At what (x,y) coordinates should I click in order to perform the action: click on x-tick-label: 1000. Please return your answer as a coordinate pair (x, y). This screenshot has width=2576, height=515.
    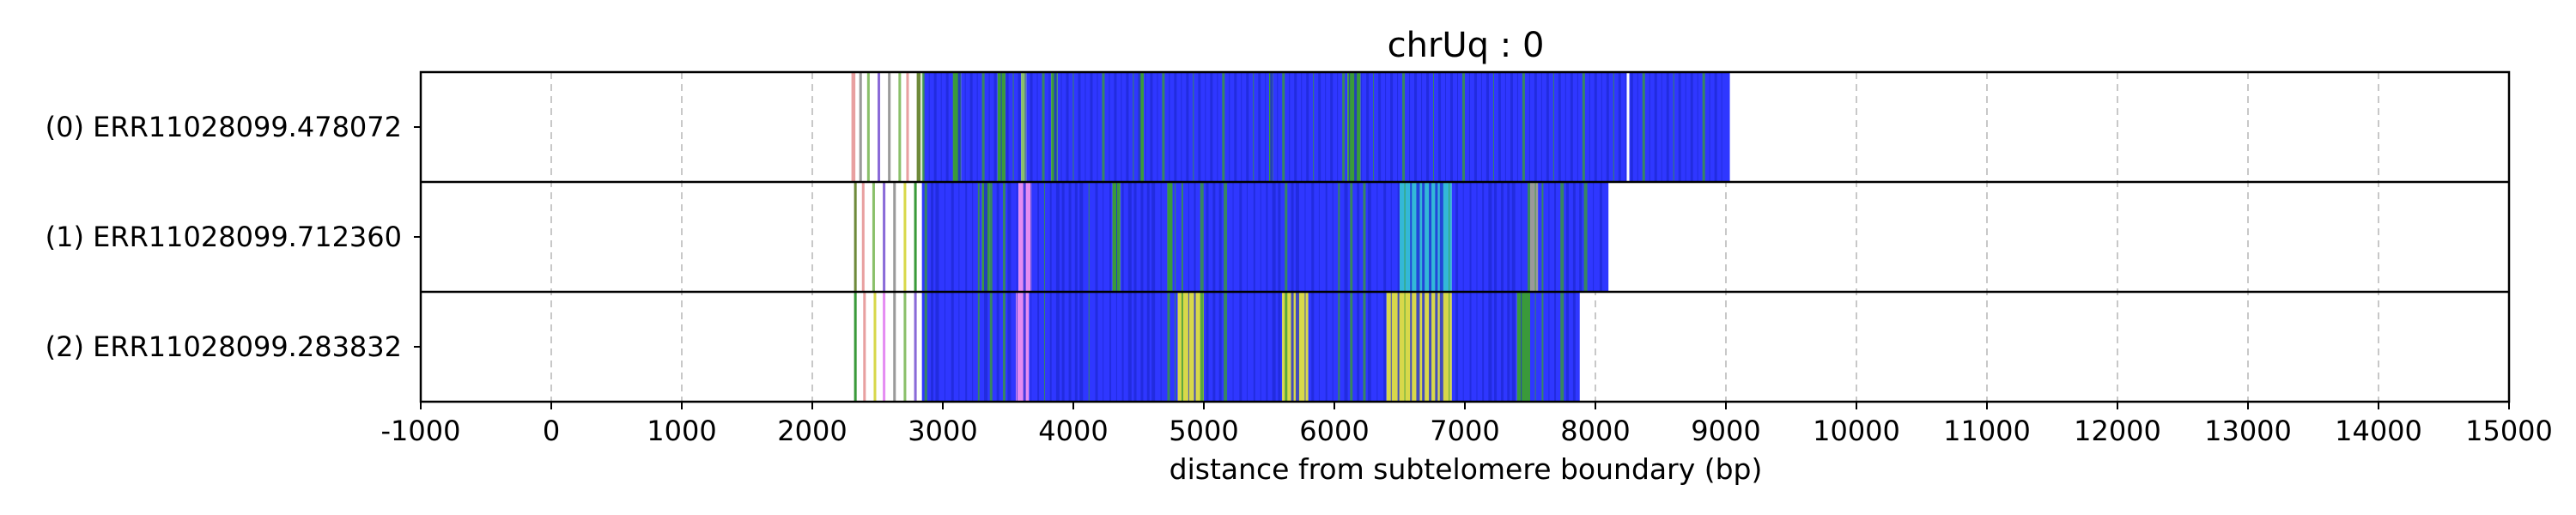
    Looking at the image, I should click on (682, 431).